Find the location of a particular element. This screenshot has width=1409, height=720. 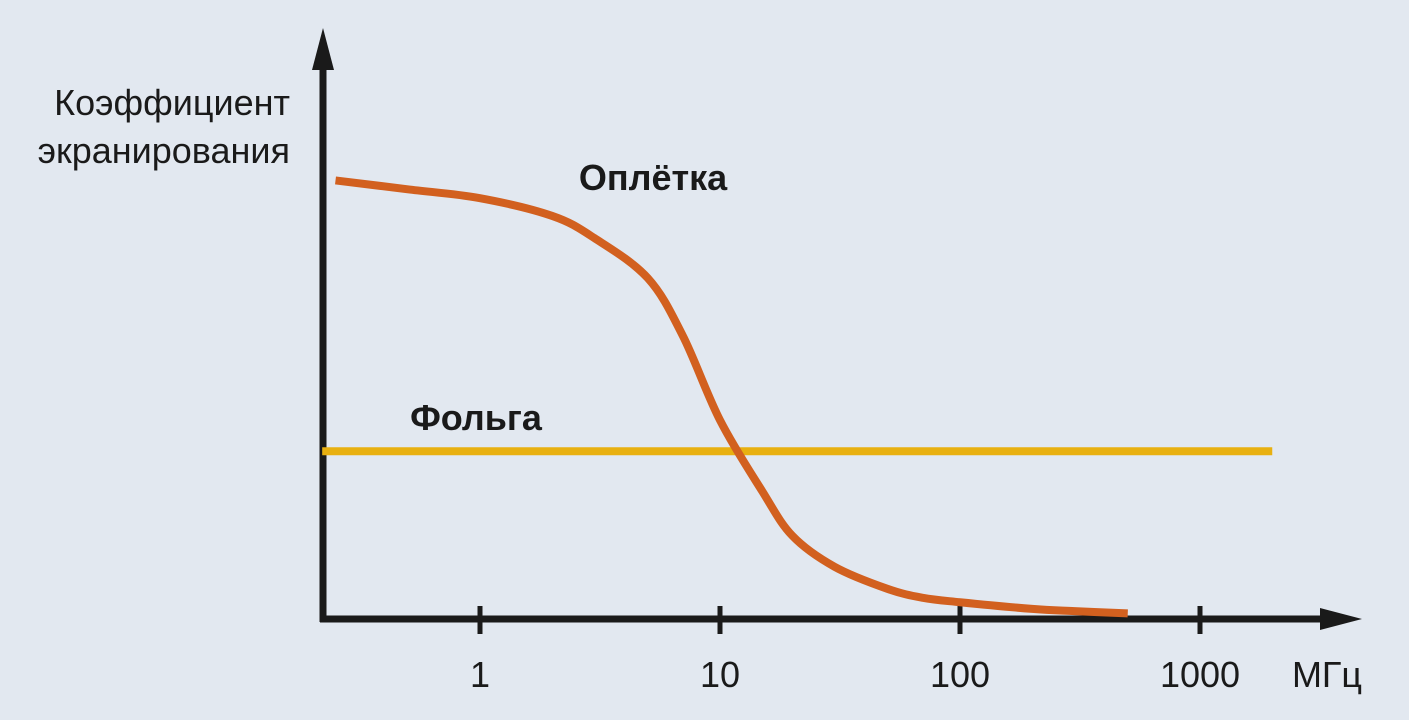

series-label-foil: Фольга is located at coordinates (476, 417).